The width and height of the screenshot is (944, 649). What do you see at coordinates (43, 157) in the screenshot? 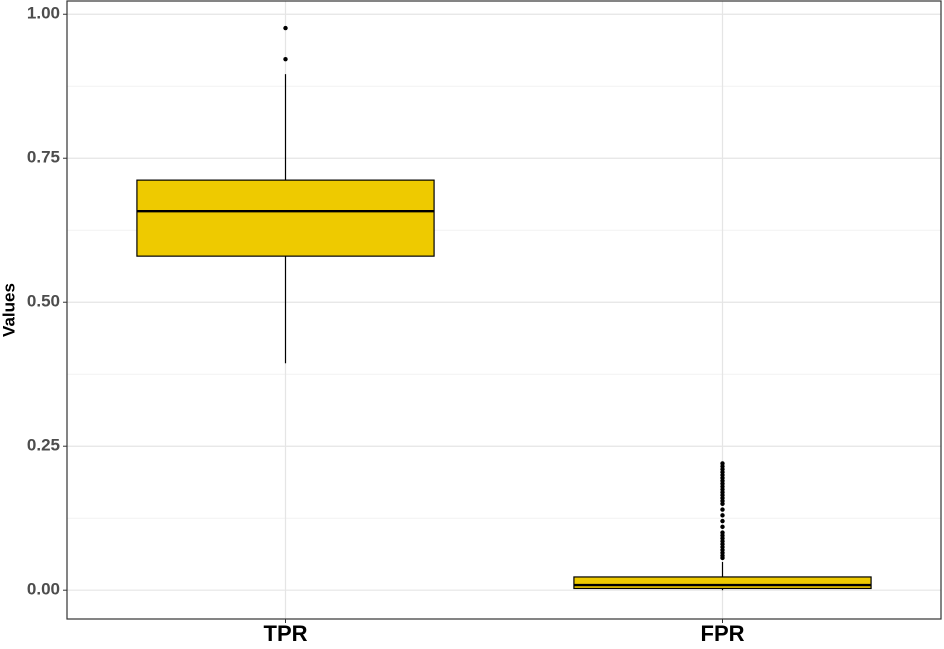
I see `y-tick-label: 0.75` at bounding box center [43, 157].